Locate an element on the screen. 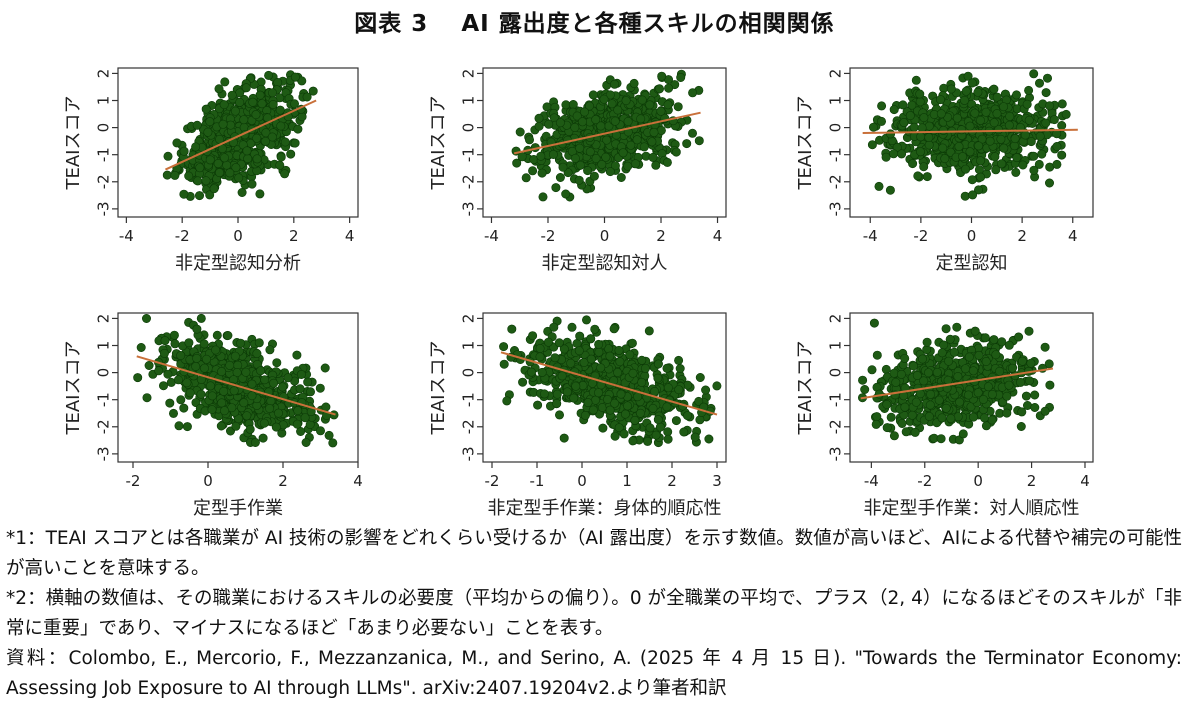  fit-line is located at coordinates (236, 385).